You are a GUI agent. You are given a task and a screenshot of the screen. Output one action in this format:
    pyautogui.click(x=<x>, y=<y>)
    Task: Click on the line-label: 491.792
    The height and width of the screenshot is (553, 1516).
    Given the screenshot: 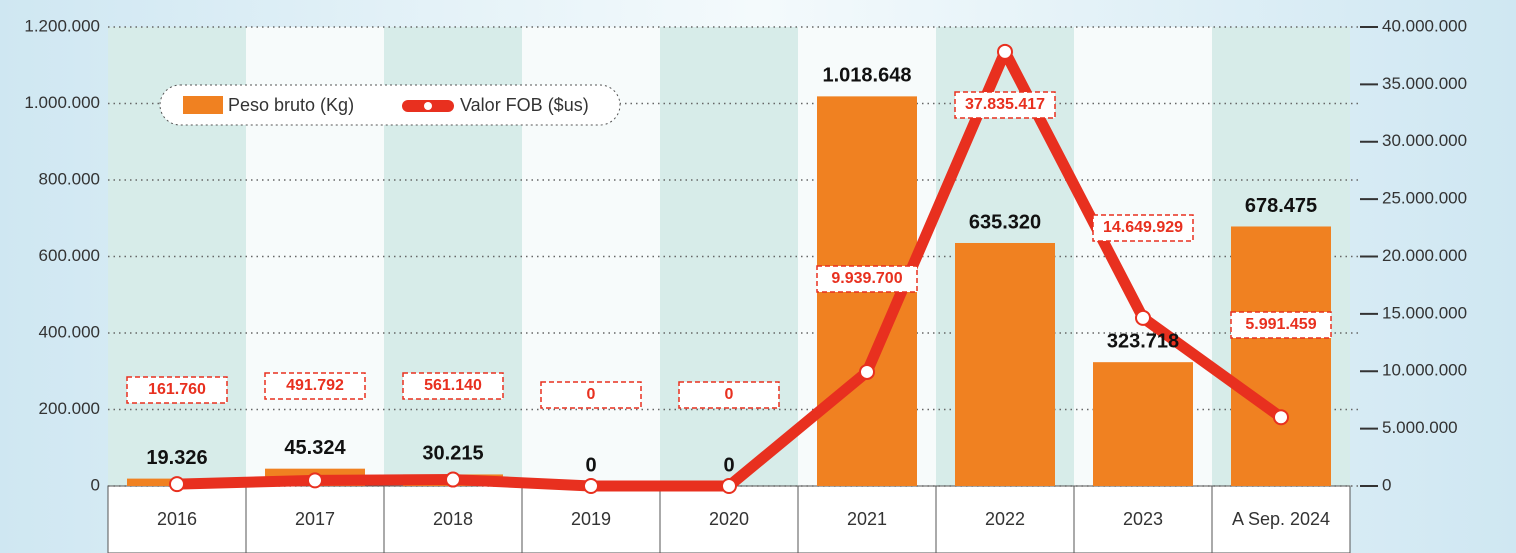 What is the action you would take?
    pyautogui.click(x=315, y=385)
    